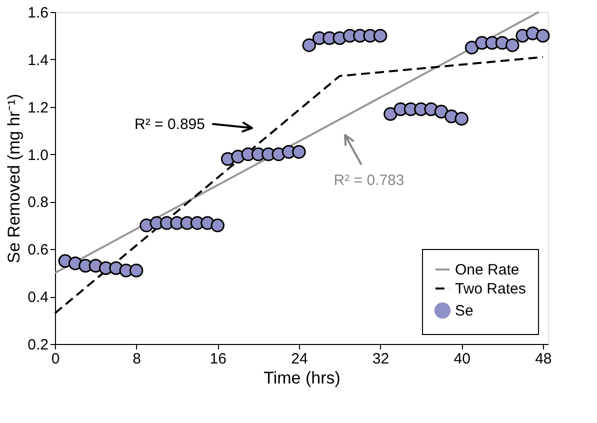  What do you see at coordinates (218, 359) in the screenshot?
I see `x-tick-label: 16` at bounding box center [218, 359].